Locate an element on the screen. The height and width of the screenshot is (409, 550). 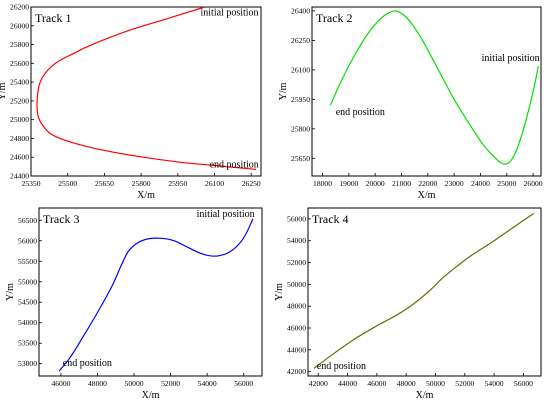
y-tick-label: 46000 is located at coordinates (296, 328).